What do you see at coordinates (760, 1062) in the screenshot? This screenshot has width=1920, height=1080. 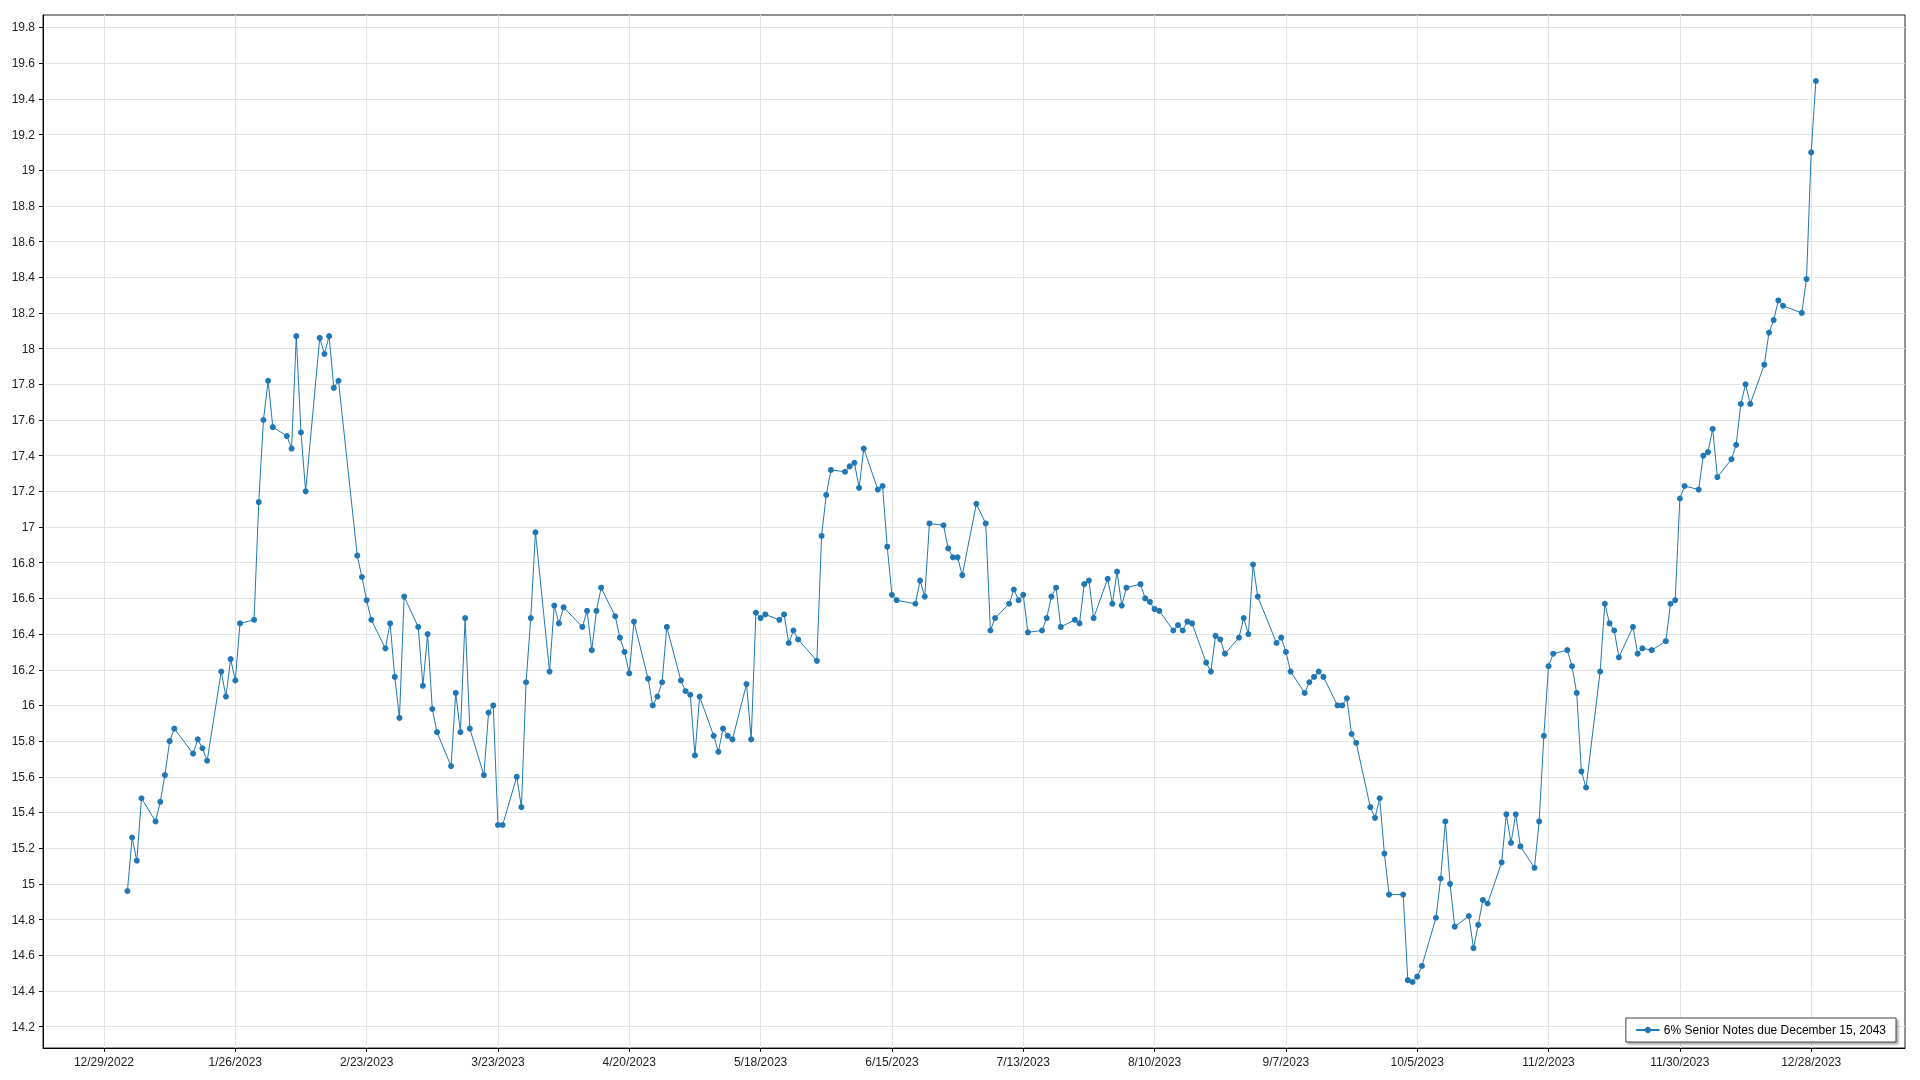 I see `x-tick-label: 5/18/2023` at bounding box center [760, 1062].